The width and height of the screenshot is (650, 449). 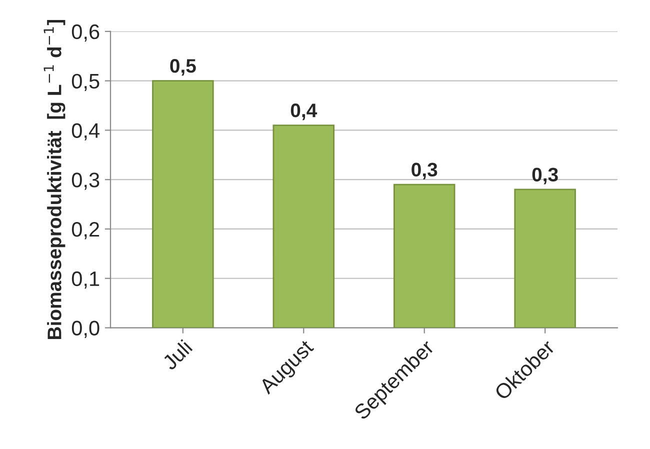 I want to click on y-tick-label: 0,4, so click(x=86, y=131).